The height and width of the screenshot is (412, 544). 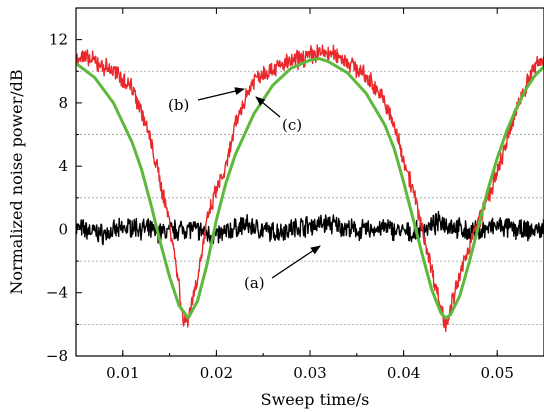 What do you see at coordinates (296, 262) in the screenshot?
I see `annotation-a-arrow` at bounding box center [296, 262].